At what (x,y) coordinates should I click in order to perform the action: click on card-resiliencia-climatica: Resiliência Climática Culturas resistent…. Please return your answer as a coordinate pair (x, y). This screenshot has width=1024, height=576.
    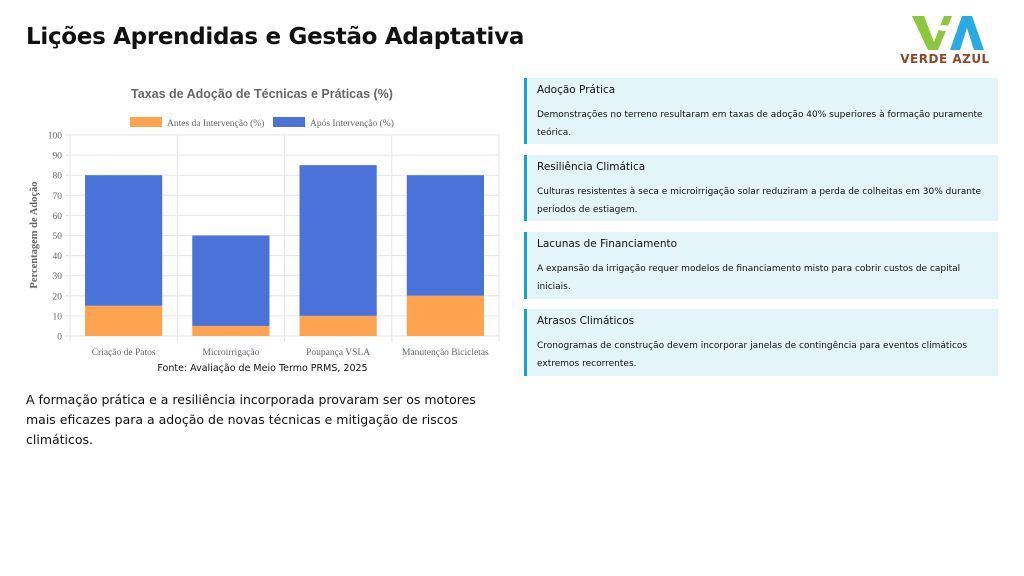
    Looking at the image, I should click on (761, 188).